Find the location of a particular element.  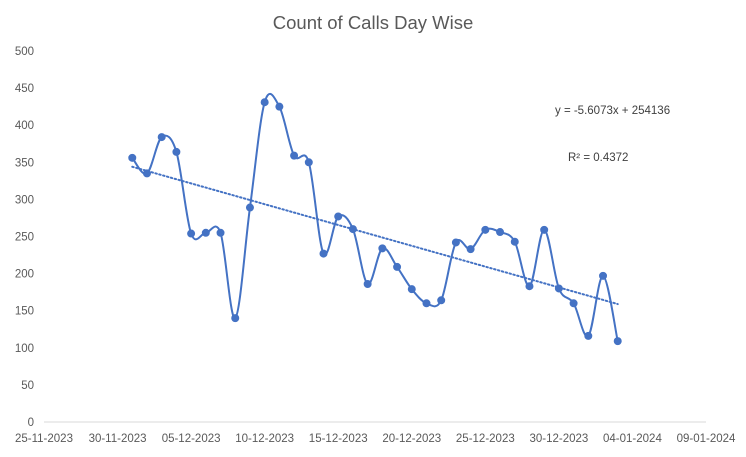

x-tick-label: 04-01-2024 is located at coordinates (632, 439).